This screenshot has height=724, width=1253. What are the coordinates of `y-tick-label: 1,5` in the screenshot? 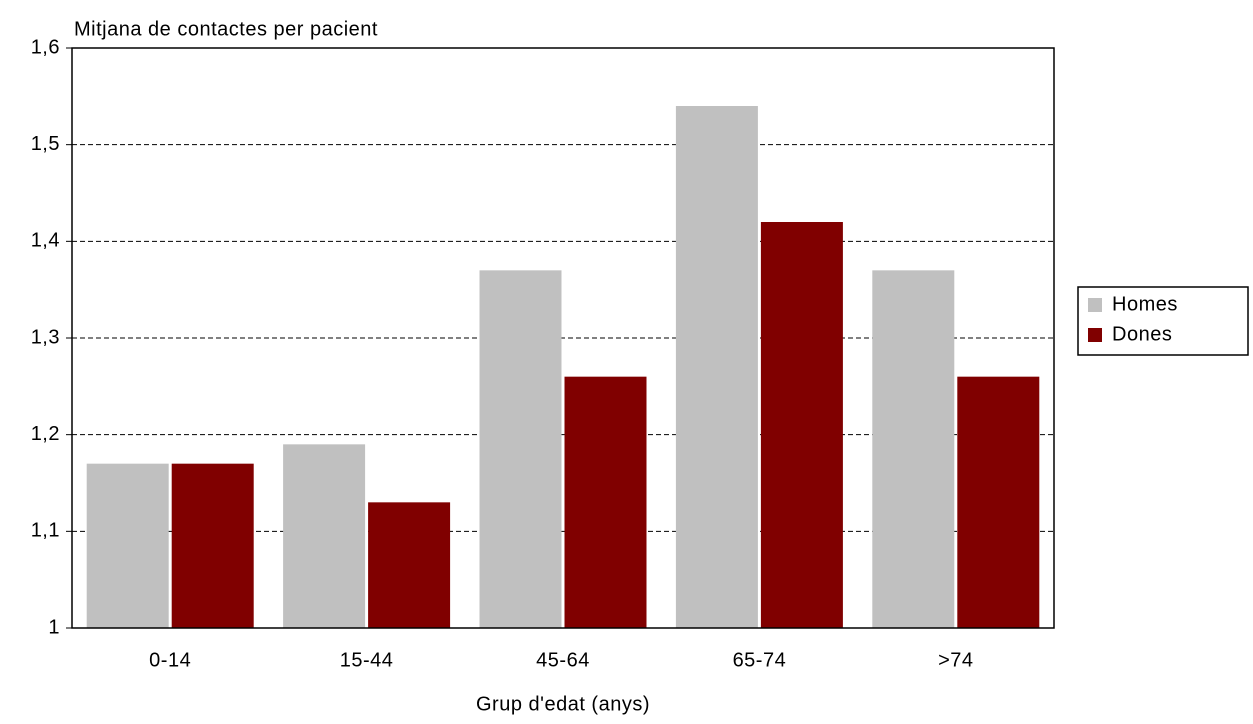 It's located at (45, 144).